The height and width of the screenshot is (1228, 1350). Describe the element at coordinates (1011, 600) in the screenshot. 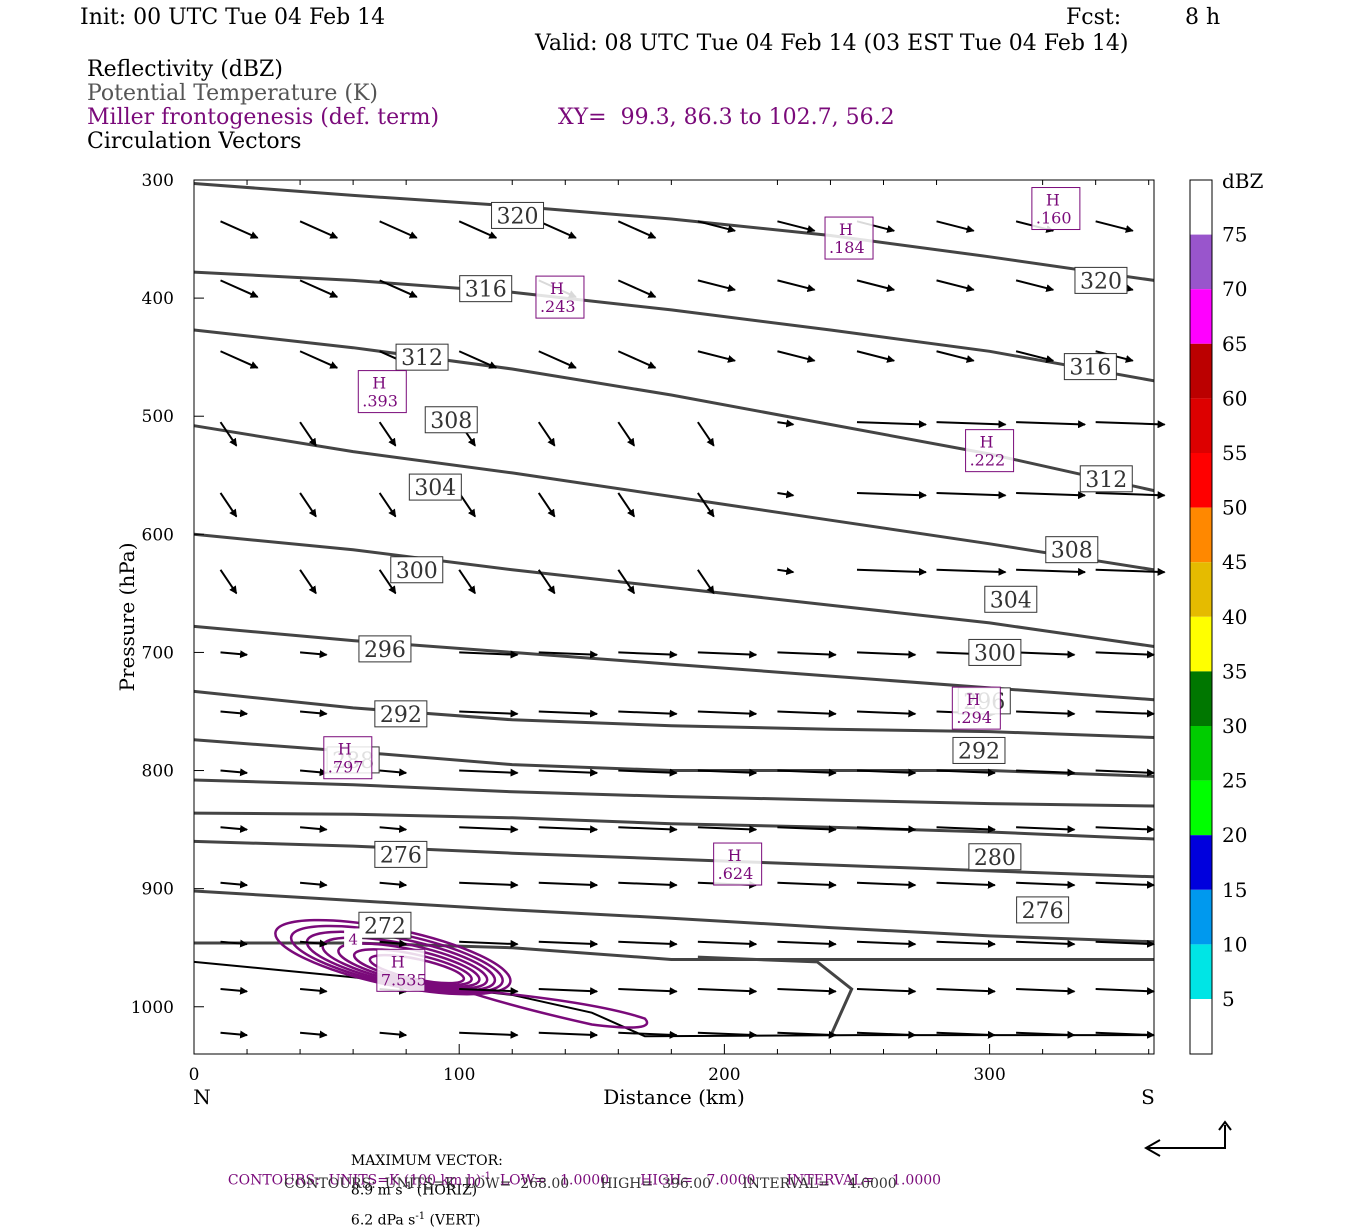

I see `theta-label: 304` at that location.